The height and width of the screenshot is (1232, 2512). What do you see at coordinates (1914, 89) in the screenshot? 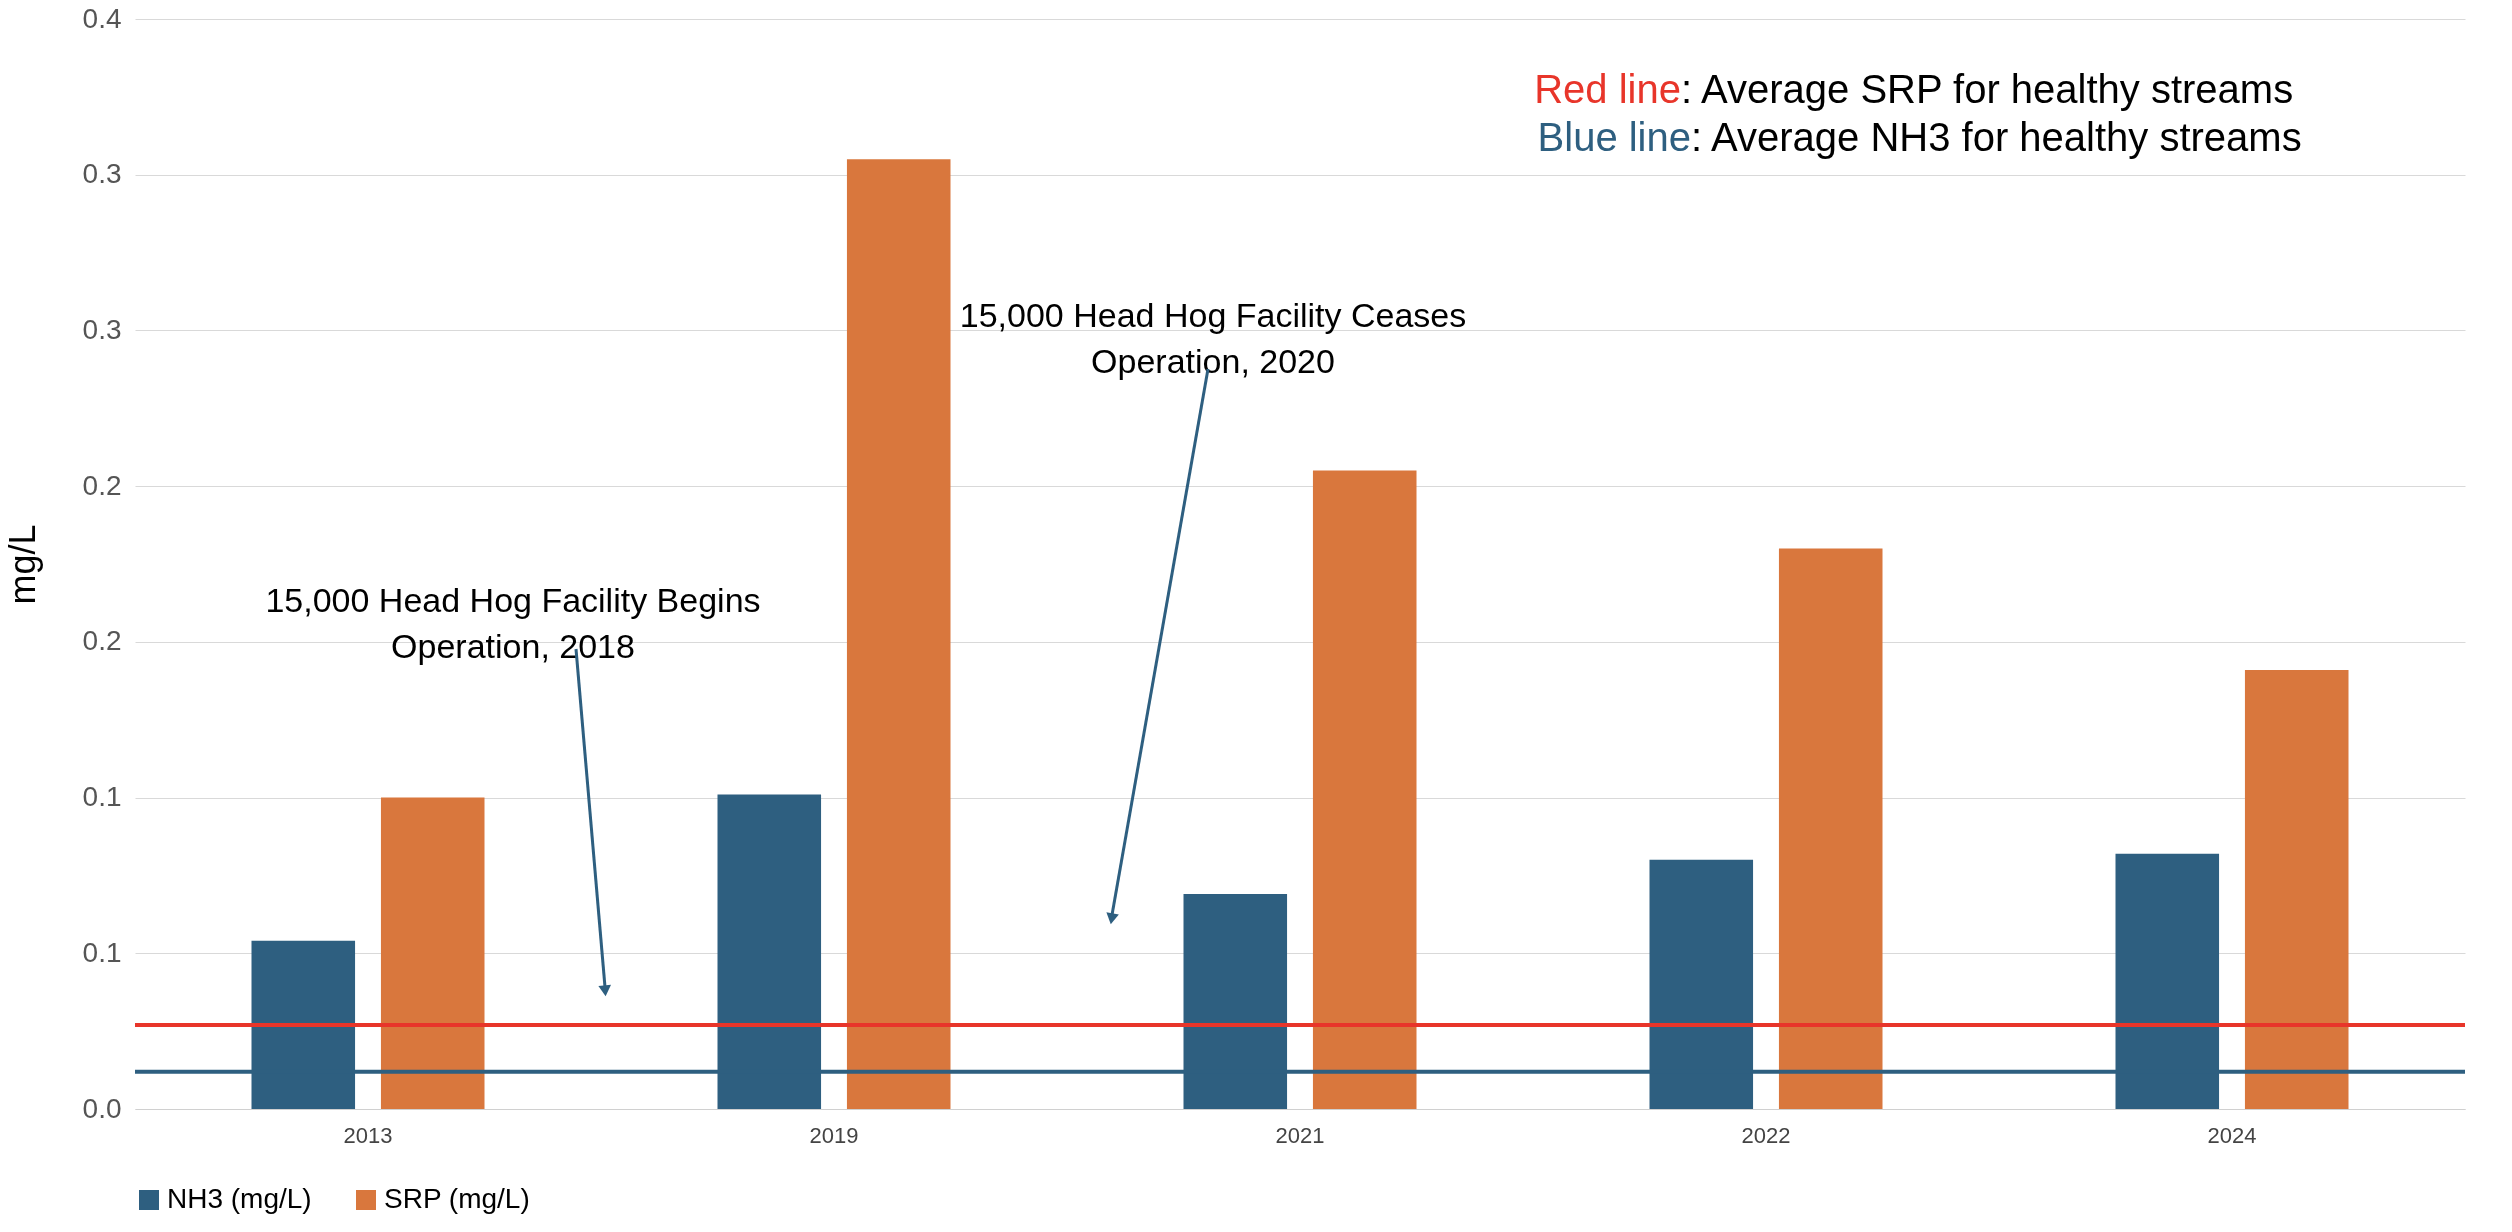
I see `annotation: Red line: Average SRP for healthy streams` at bounding box center [1914, 89].